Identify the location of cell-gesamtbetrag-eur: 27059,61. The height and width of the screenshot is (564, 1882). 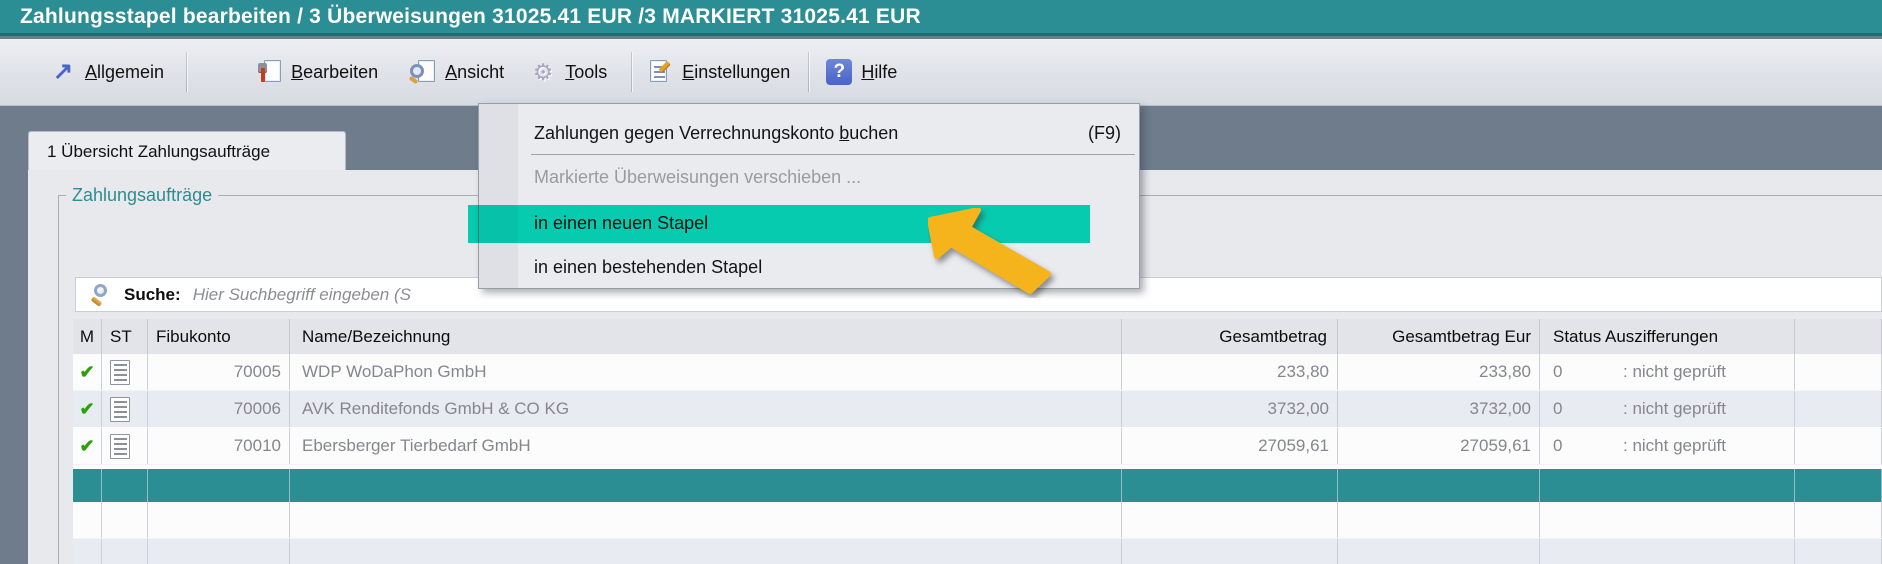
(1439, 446).